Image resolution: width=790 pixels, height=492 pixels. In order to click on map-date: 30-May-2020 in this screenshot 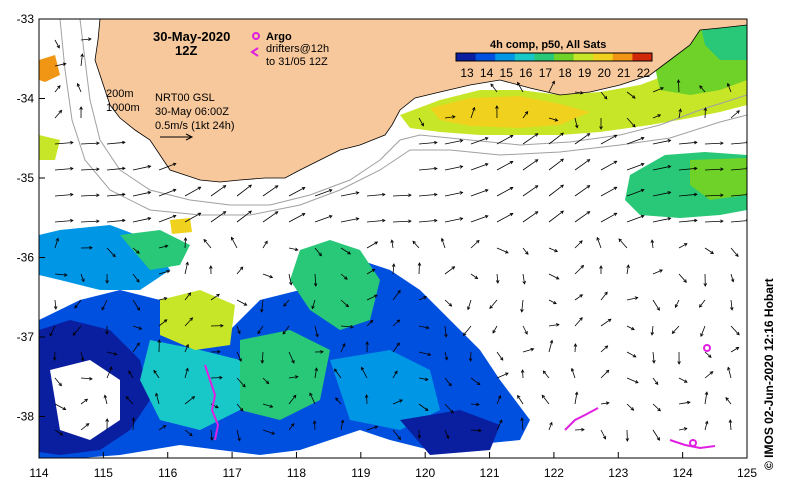, I will do `click(191, 36)`.